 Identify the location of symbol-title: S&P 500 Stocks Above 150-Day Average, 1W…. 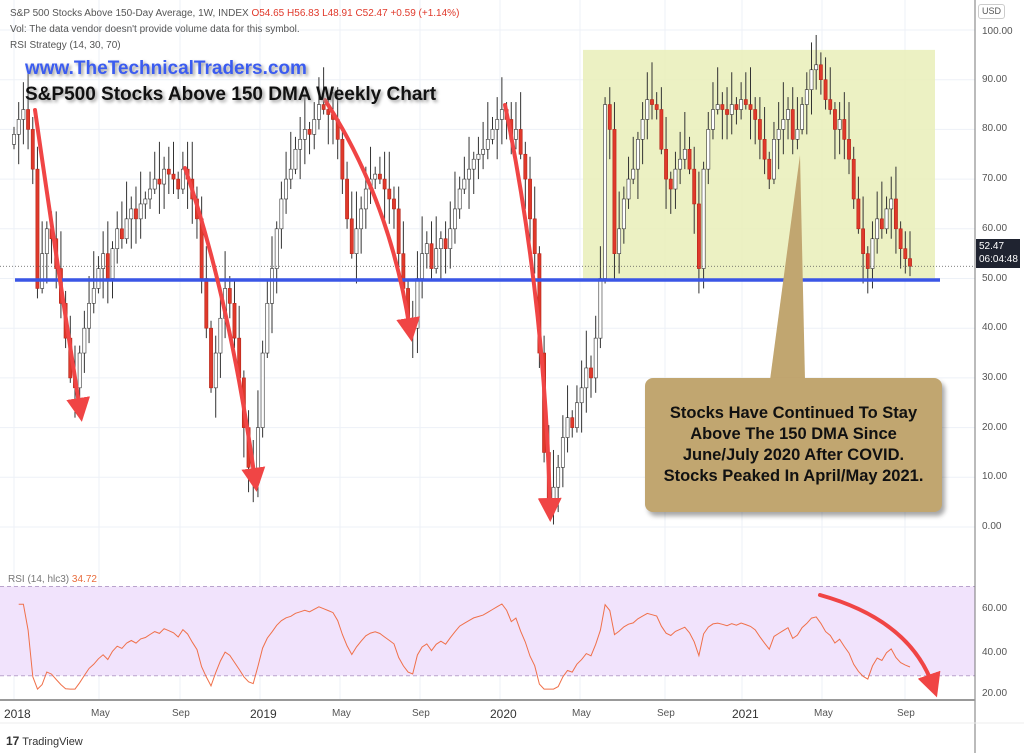
(129, 13).